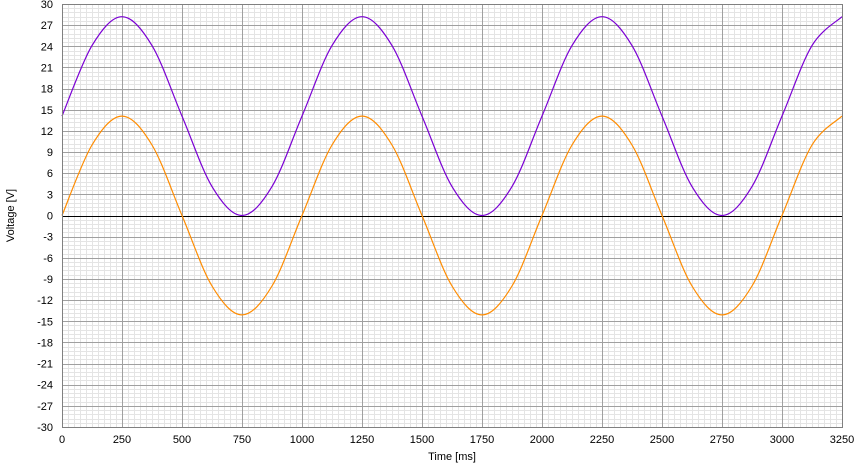 This screenshot has width=867, height=468. Describe the element at coordinates (47, 47) in the screenshot. I see `y-tick-label: 24` at that location.